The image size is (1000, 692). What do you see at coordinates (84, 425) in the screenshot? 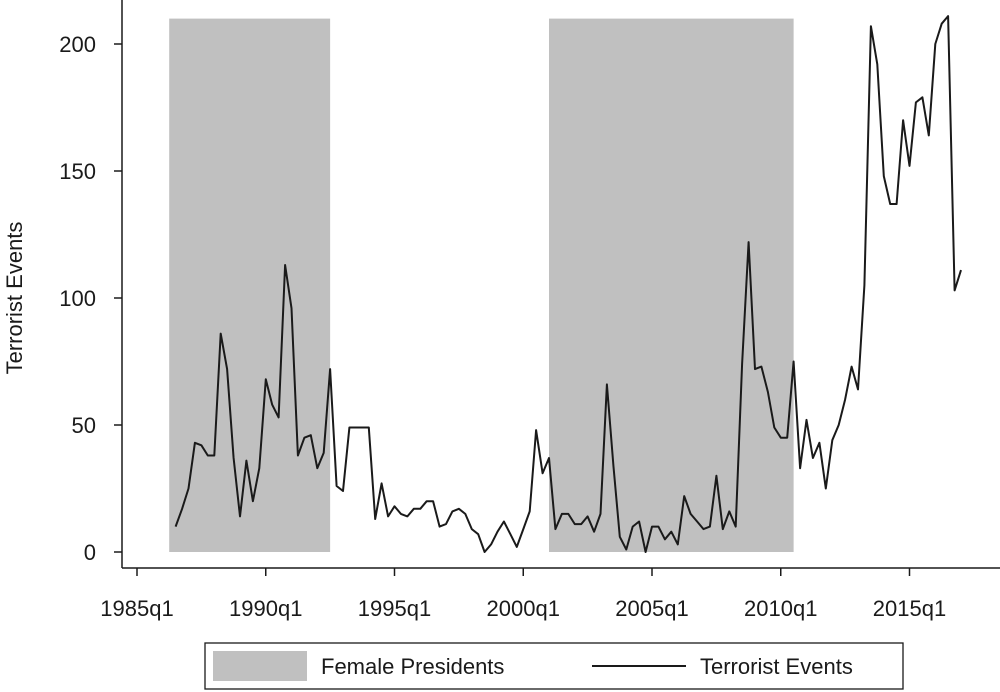
I see `y-tick-label: 50` at bounding box center [84, 425].